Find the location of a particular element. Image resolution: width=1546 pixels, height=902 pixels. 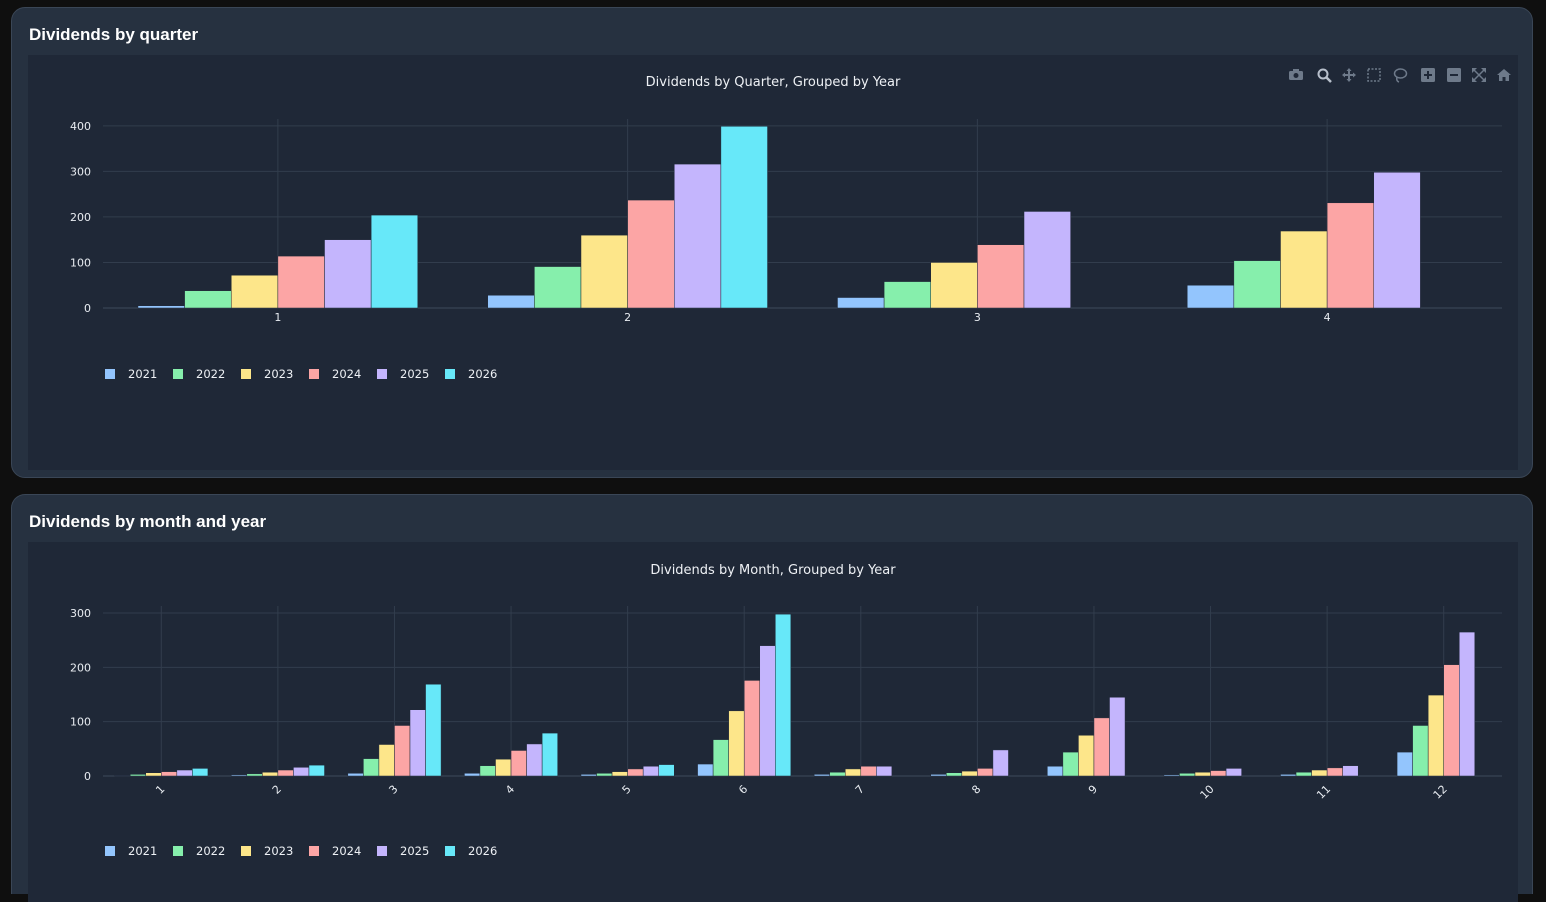

box-select-icon is located at coordinates (1374, 75).